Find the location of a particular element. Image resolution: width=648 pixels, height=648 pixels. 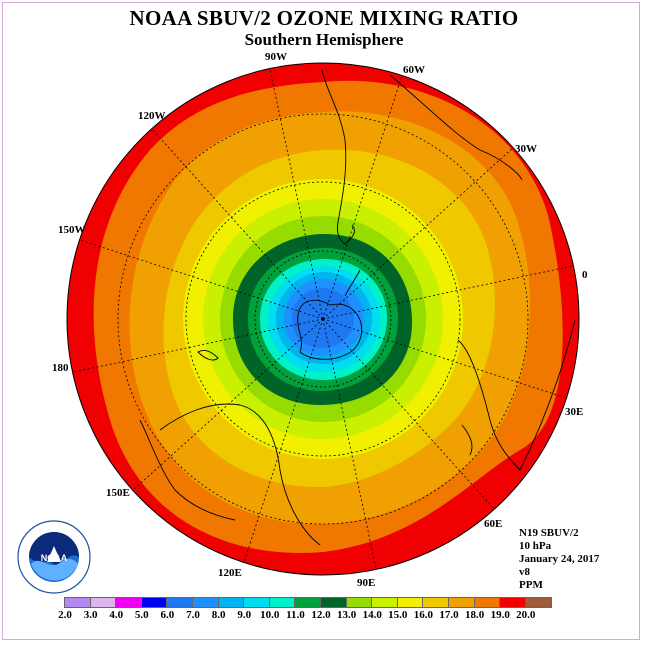

colorbar-label: 9.0 is located at coordinates (244, 615).